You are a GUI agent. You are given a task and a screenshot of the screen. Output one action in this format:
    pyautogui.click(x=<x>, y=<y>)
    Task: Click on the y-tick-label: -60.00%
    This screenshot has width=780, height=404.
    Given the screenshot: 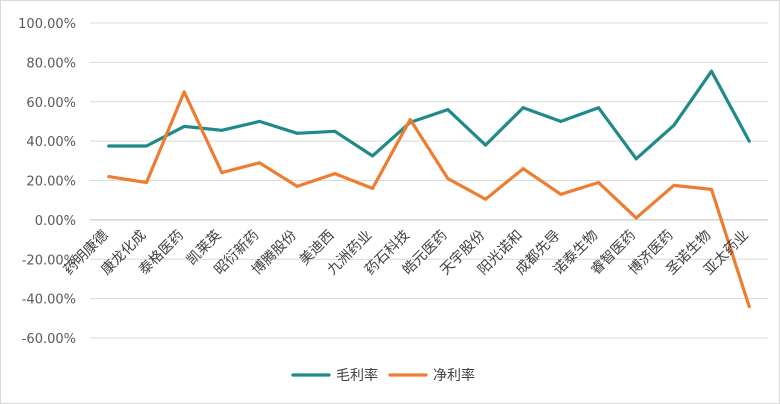 What is the action you would take?
    pyautogui.click(x=49, y=339)
    